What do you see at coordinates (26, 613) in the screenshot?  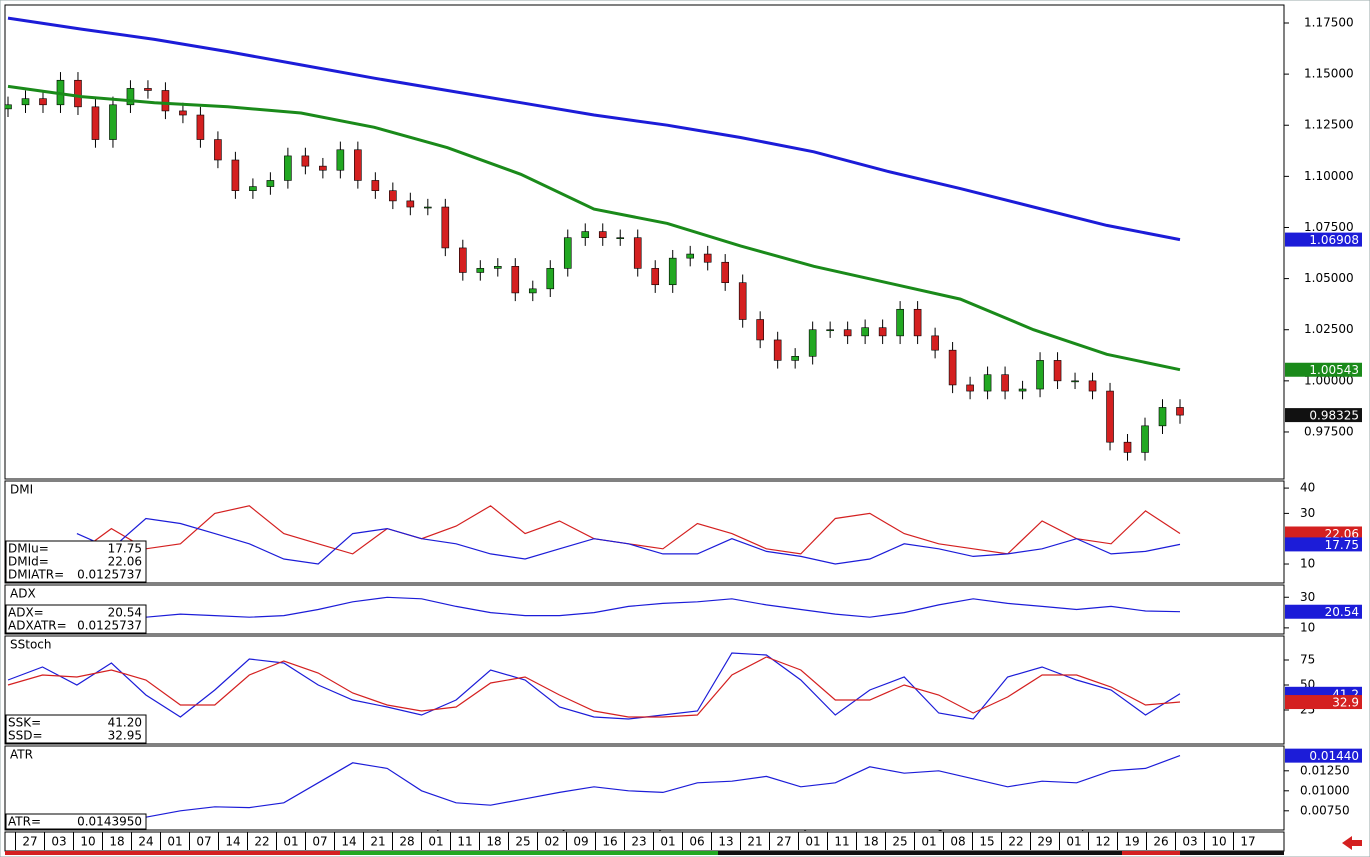 I see `readout-label: ADX=` at bounding box center [26, 613].